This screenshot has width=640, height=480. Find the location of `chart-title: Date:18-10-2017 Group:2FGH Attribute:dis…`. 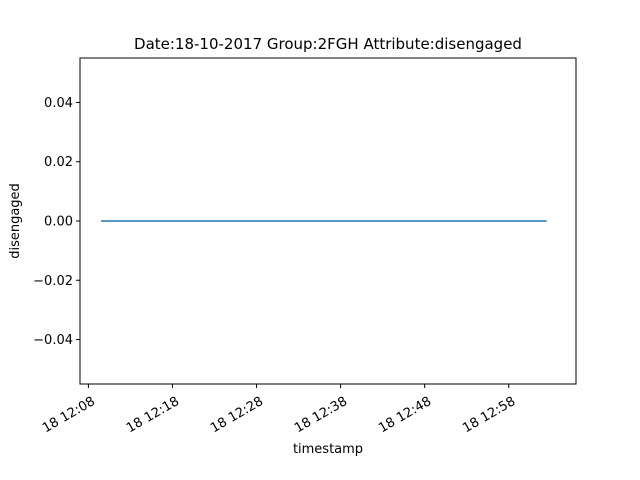

chart-title: Date:18-10-2017 Group:2FGH Attribute:dis… is located at coordinates (328, 44).